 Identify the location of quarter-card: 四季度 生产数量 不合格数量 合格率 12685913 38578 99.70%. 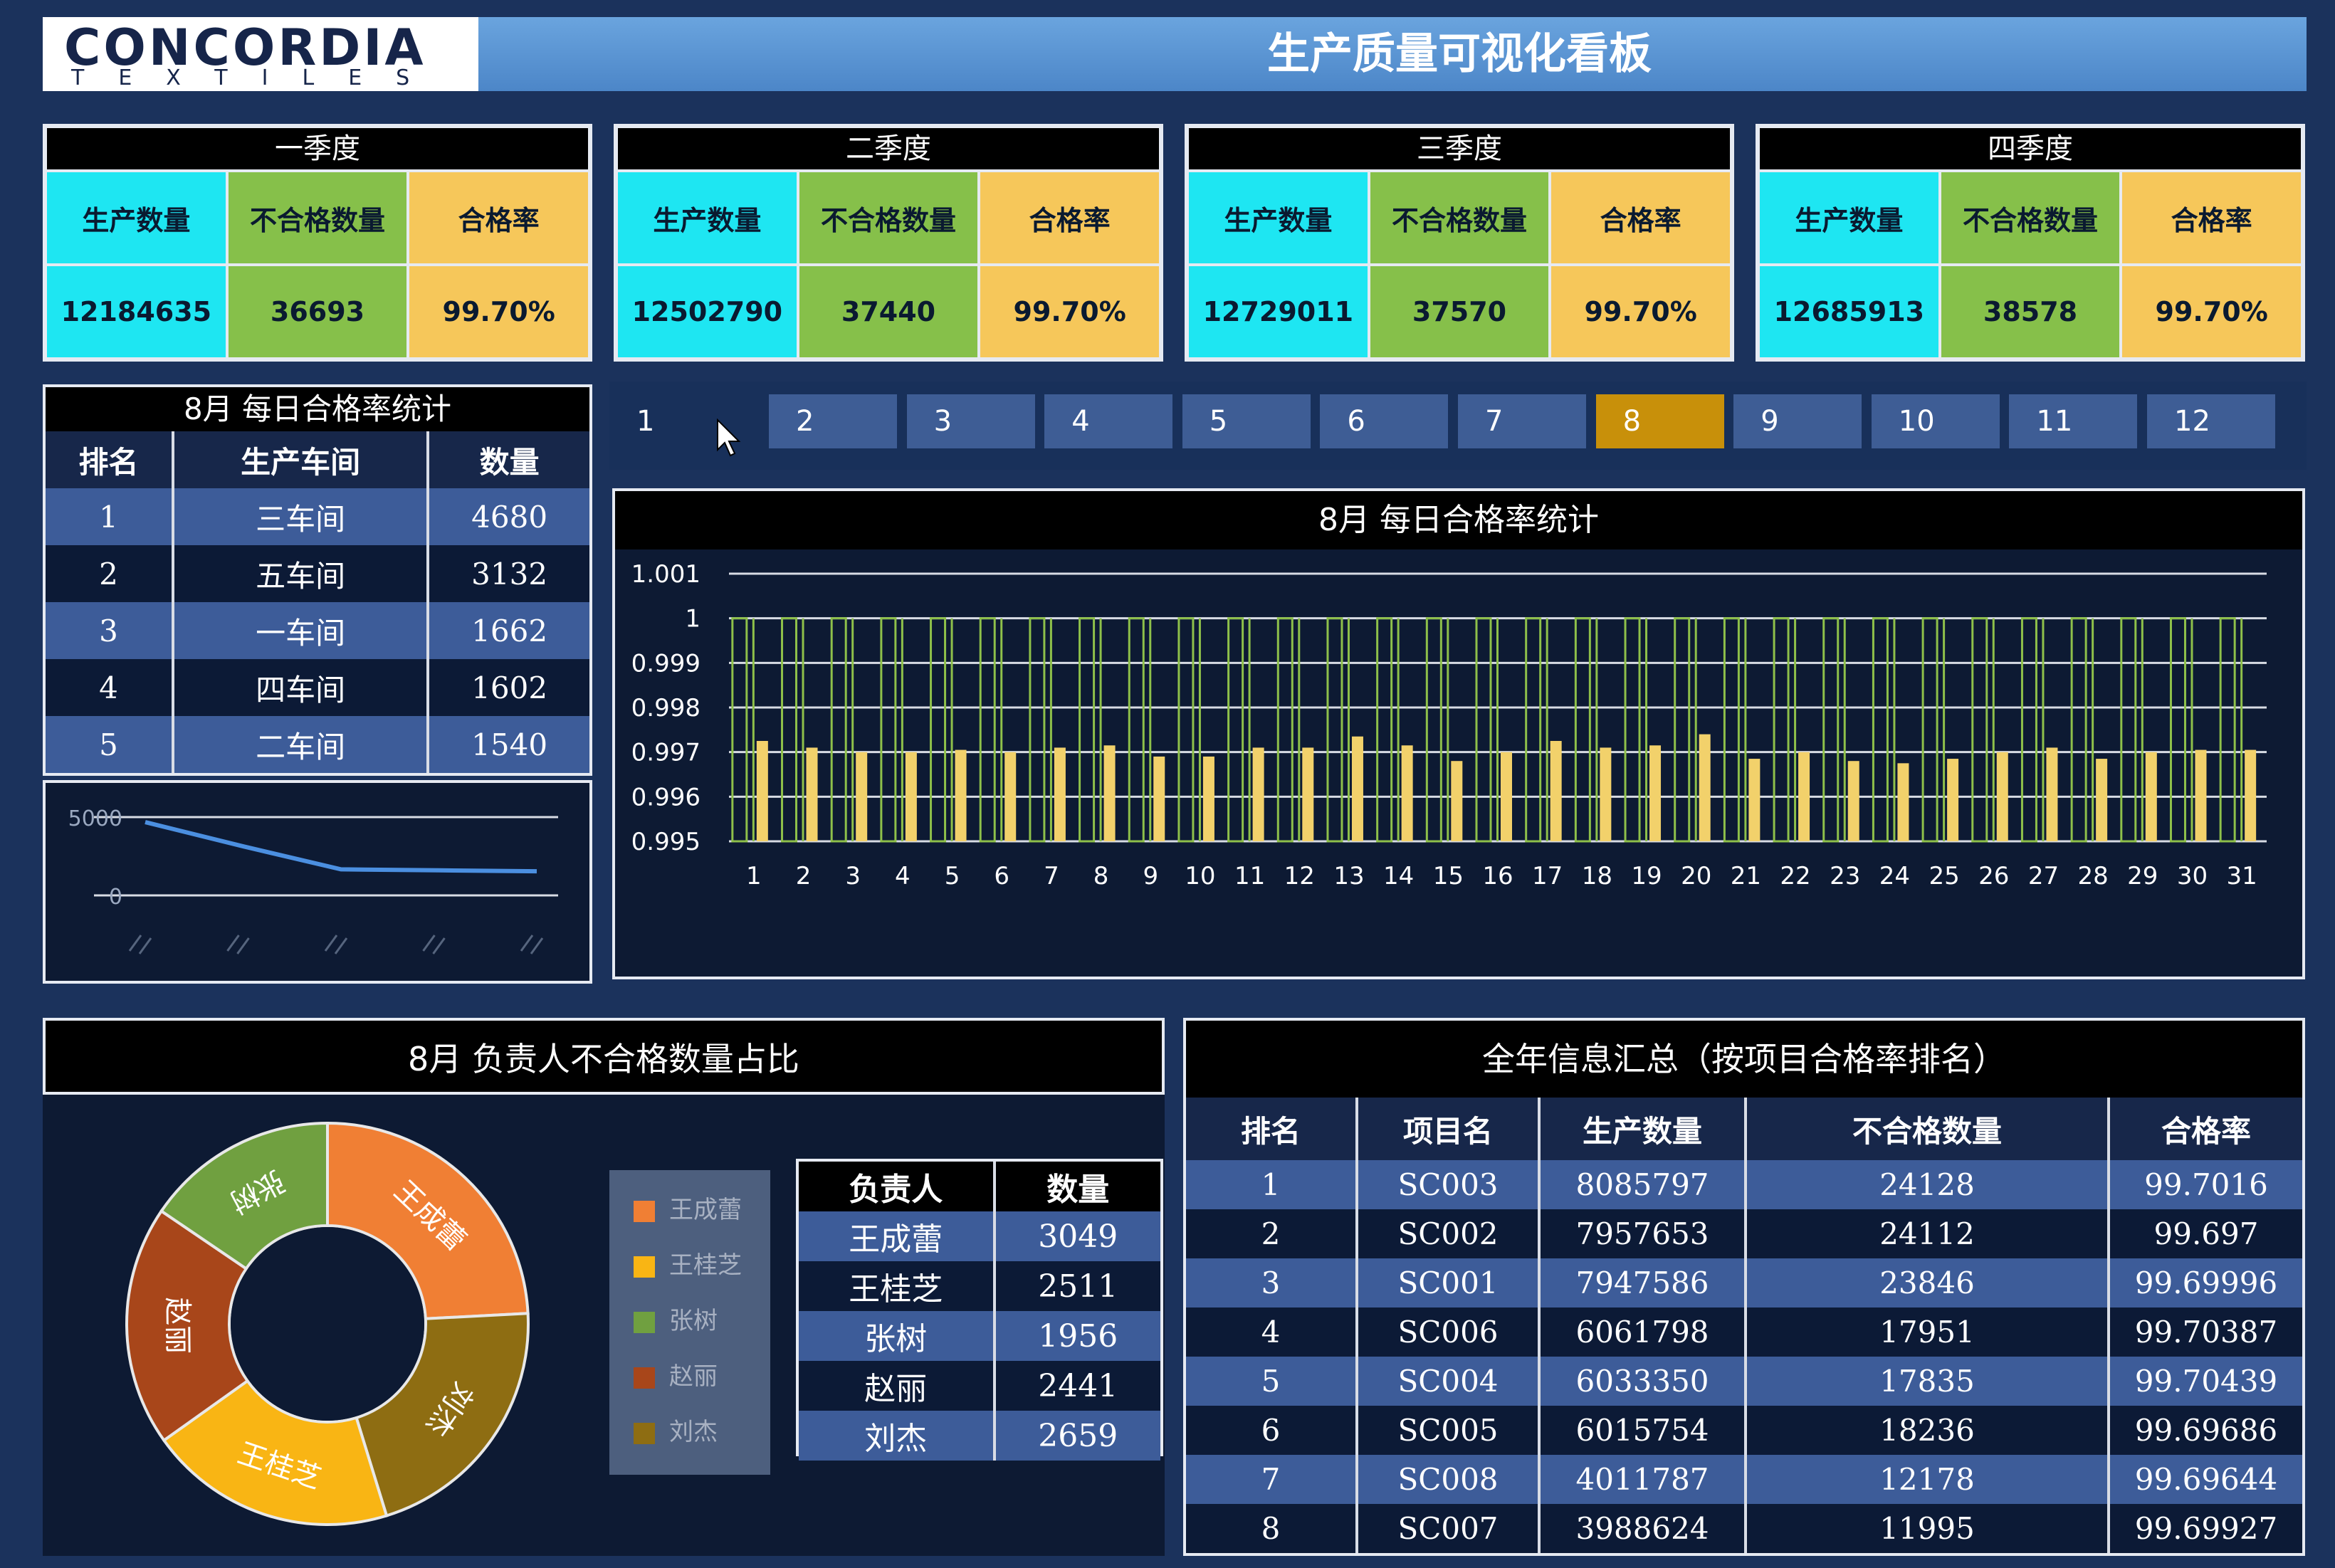
(2030, 243).